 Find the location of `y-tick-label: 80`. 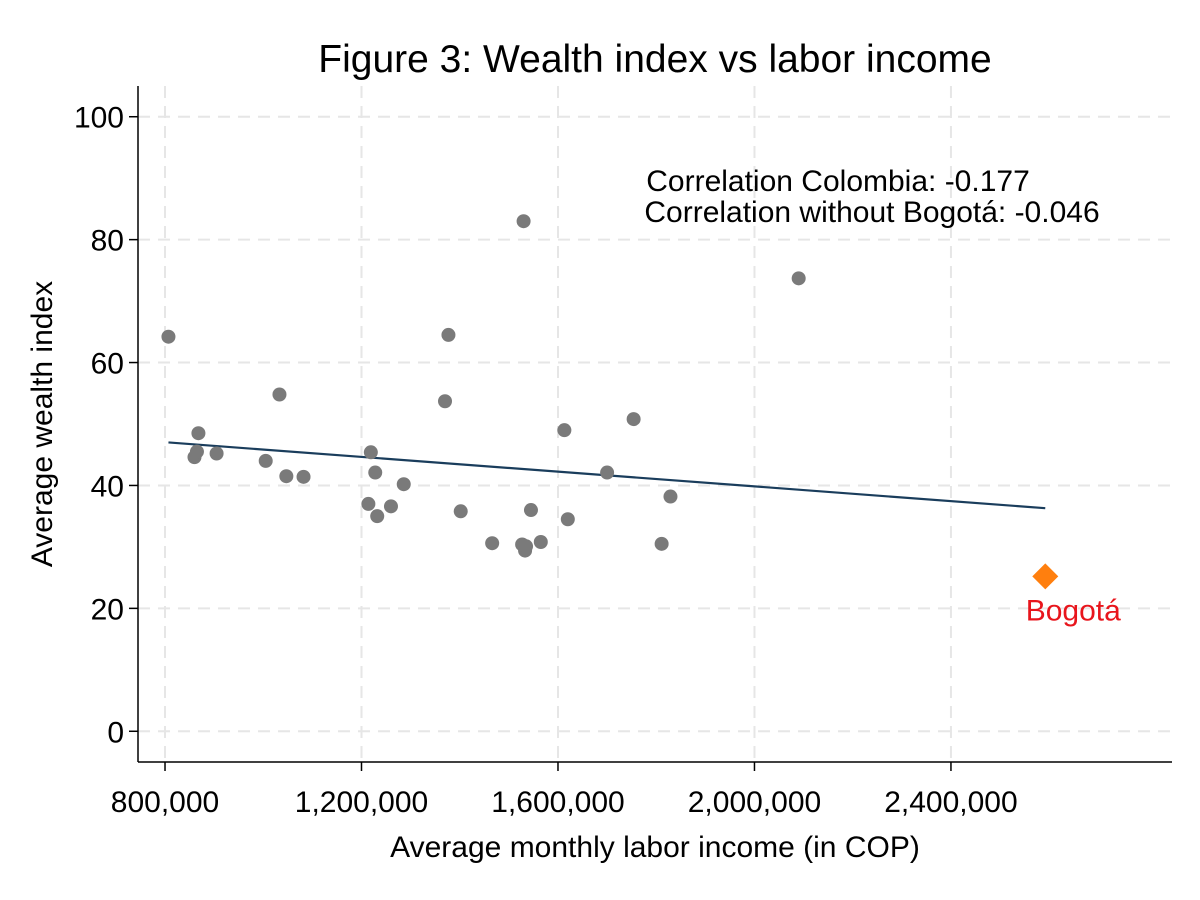

y-tick-label: 80 is located at coordinates (107, 241).